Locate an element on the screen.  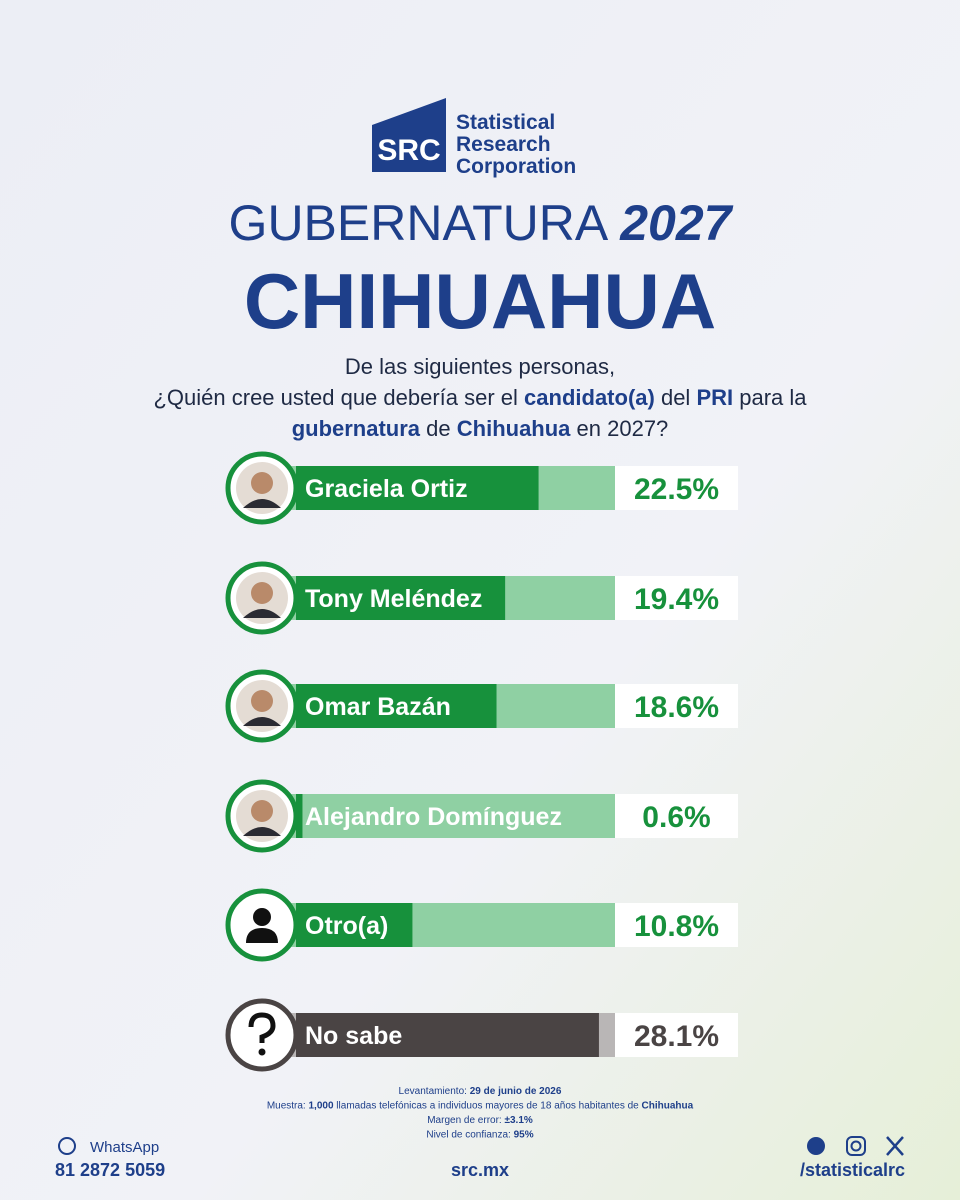
value-label: 28.1% is located at coordinates (676, 1036).